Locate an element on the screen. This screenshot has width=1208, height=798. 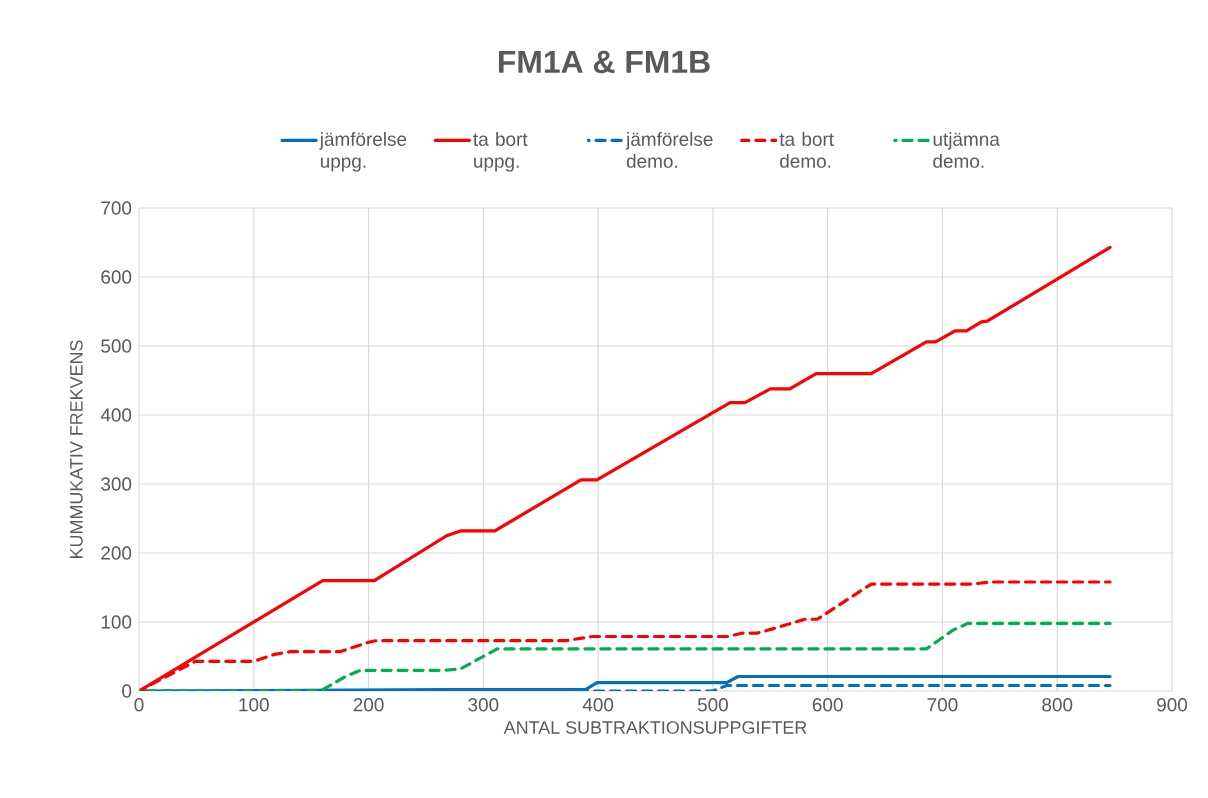
legend-label: utjämna demo. is located at coordinates (966, 150).